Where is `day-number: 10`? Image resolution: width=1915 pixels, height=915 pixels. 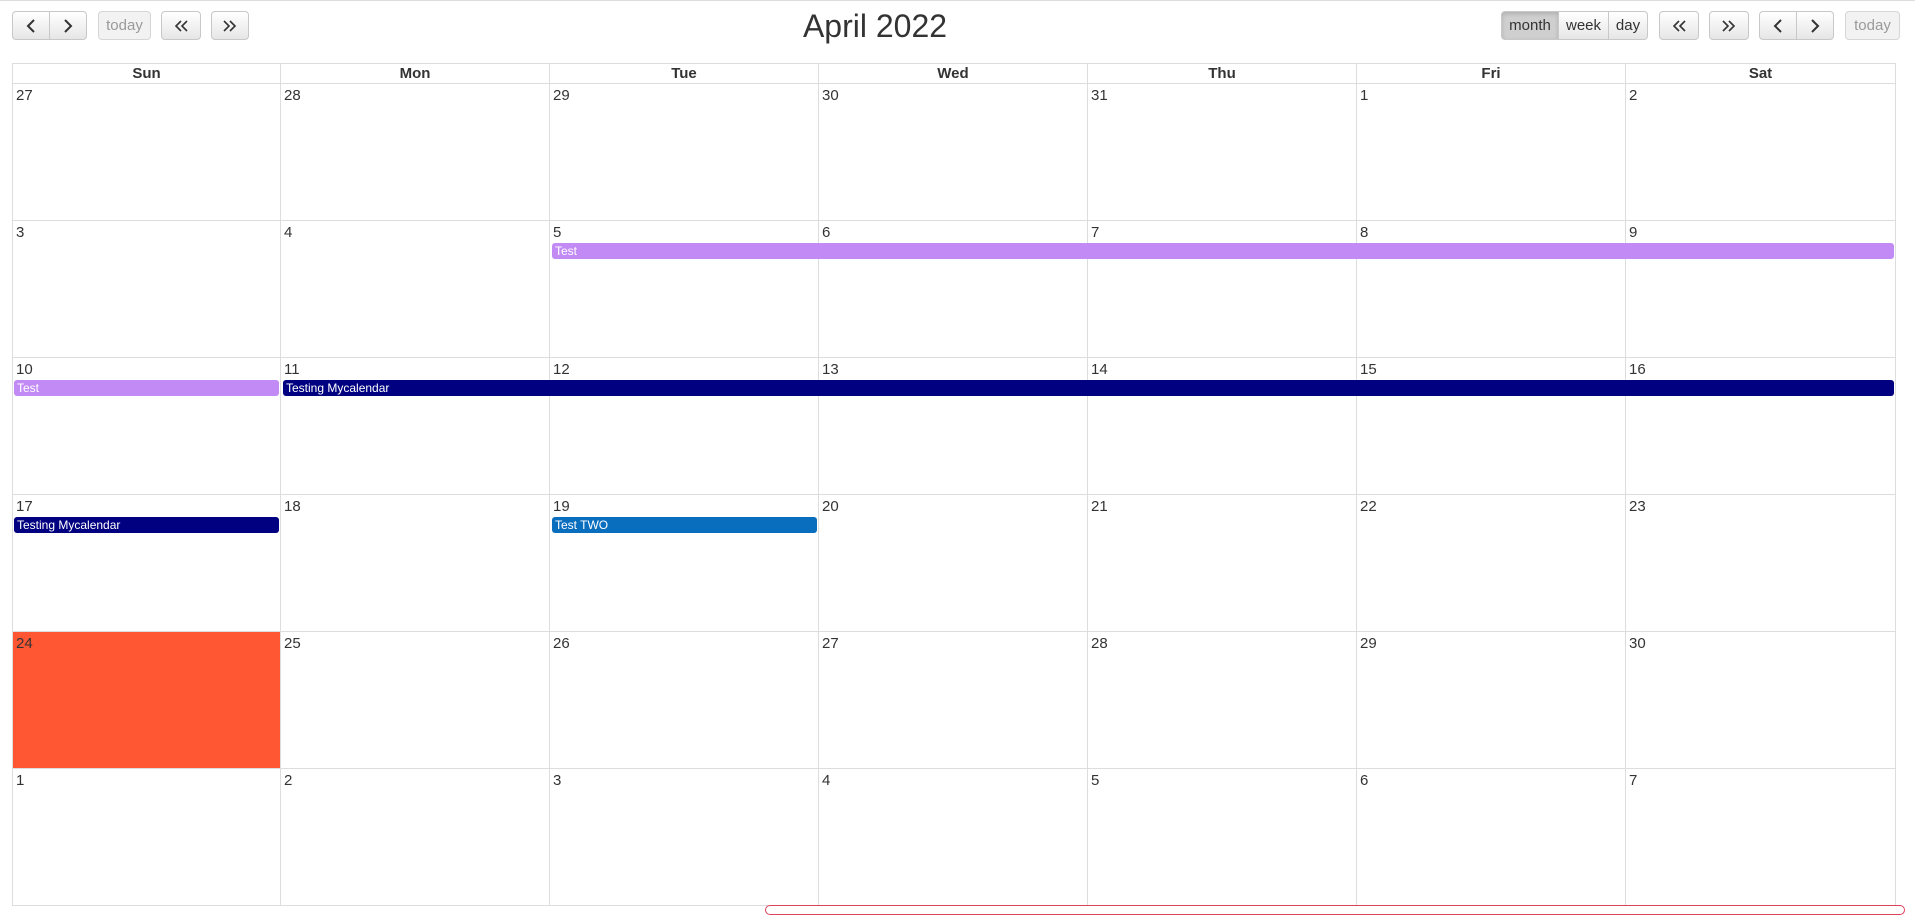 day-number: 10 is located at coordinates (24, 369).